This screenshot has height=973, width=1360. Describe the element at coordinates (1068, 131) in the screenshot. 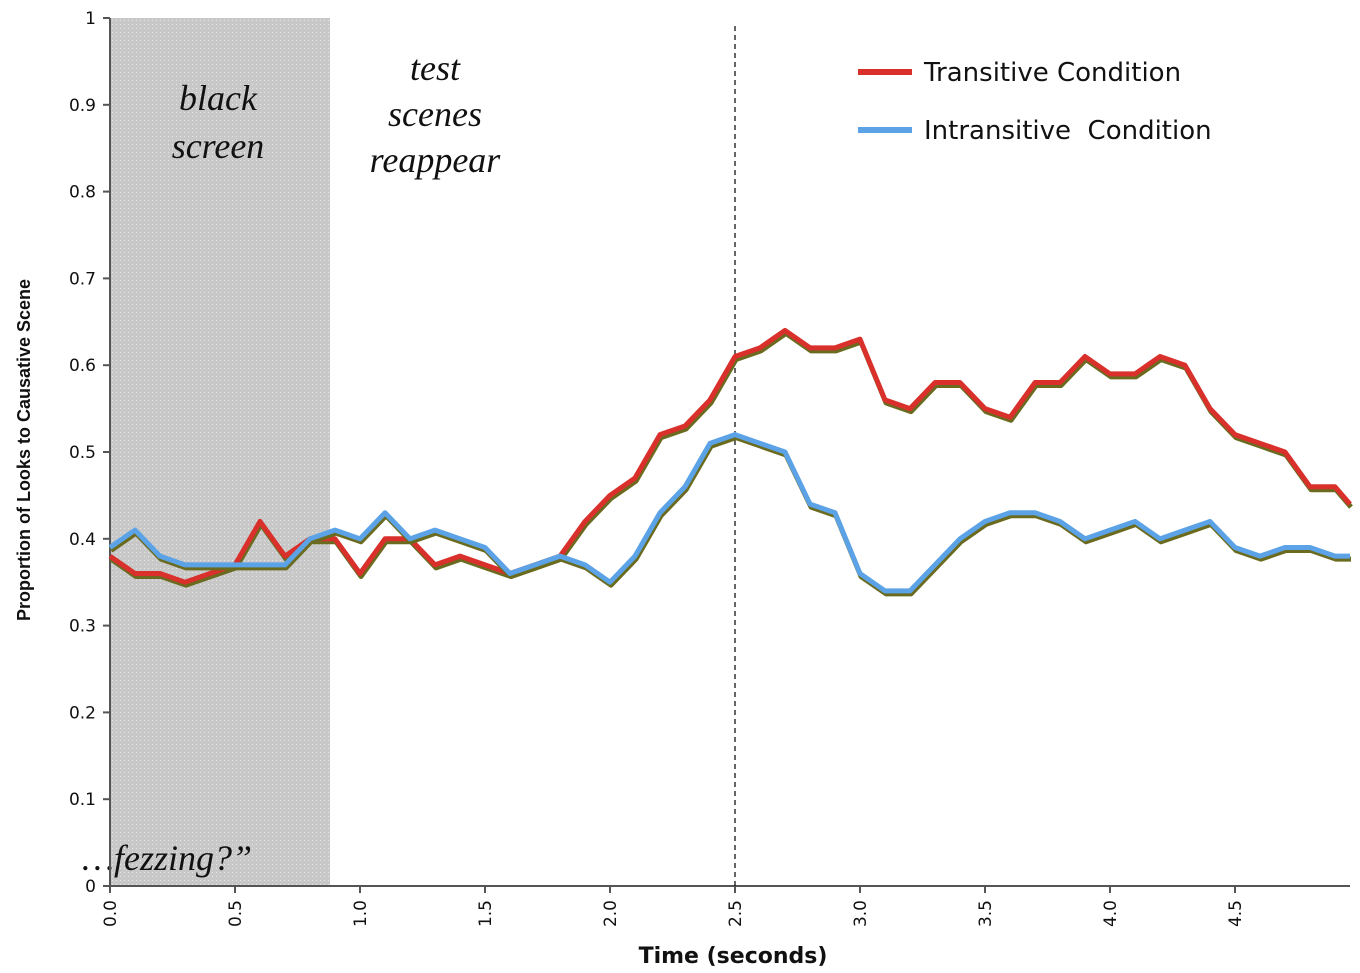

I see `legend-label: Intransitive Condition` at that location.